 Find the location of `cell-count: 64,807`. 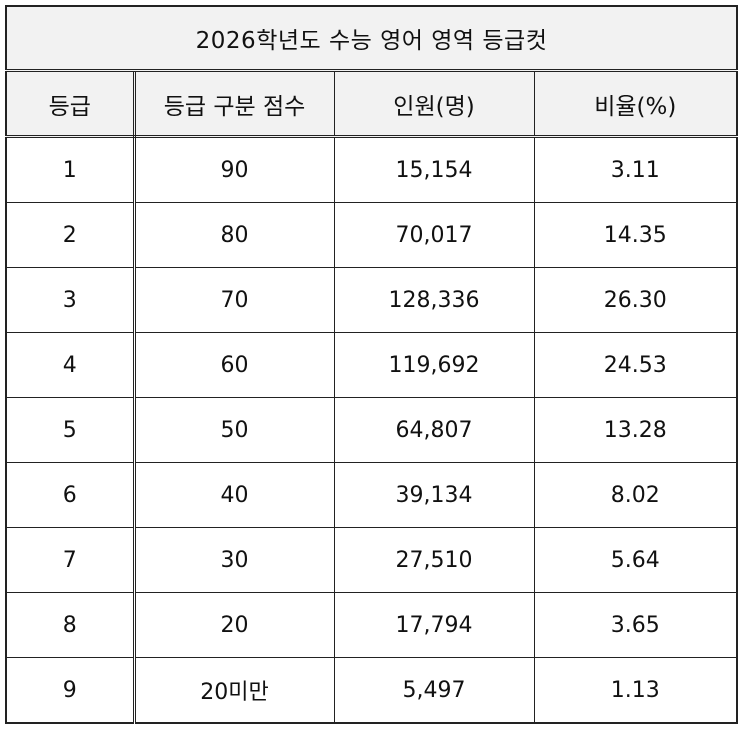

cell-count: 64,807 is located at coordinates (434, 430).